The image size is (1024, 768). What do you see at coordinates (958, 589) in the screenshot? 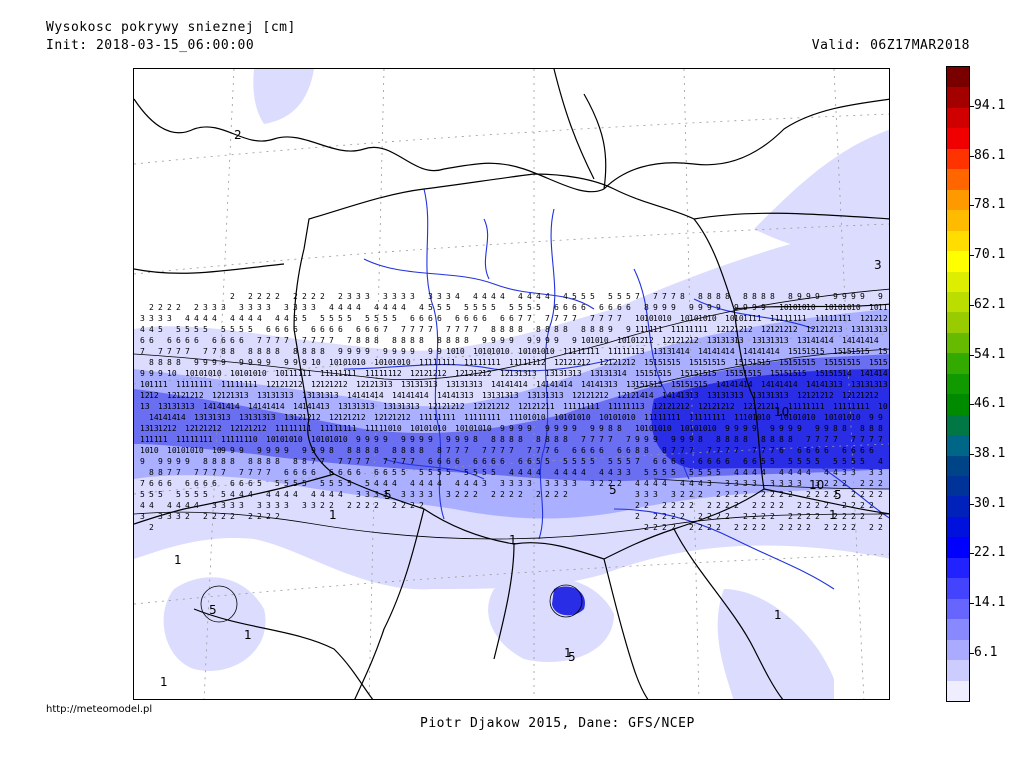
I see `colorbar-segment` at bounding box center [958, 589].